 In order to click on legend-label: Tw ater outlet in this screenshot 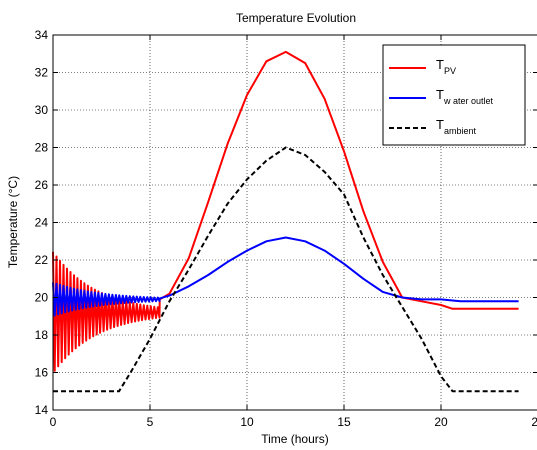, I will do `click(464, 96)`.